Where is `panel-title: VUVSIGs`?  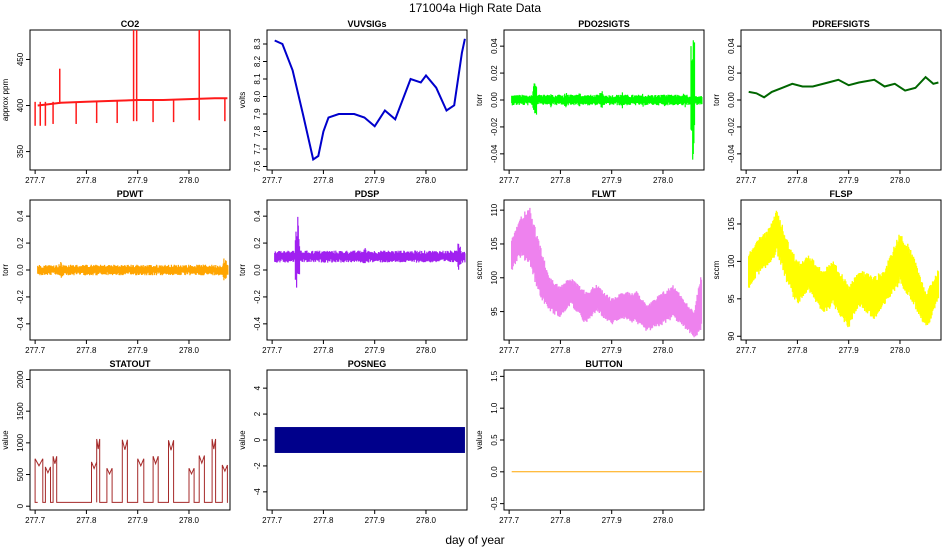
panel-title: VUVSIGs is located at coordinates (366, 24).